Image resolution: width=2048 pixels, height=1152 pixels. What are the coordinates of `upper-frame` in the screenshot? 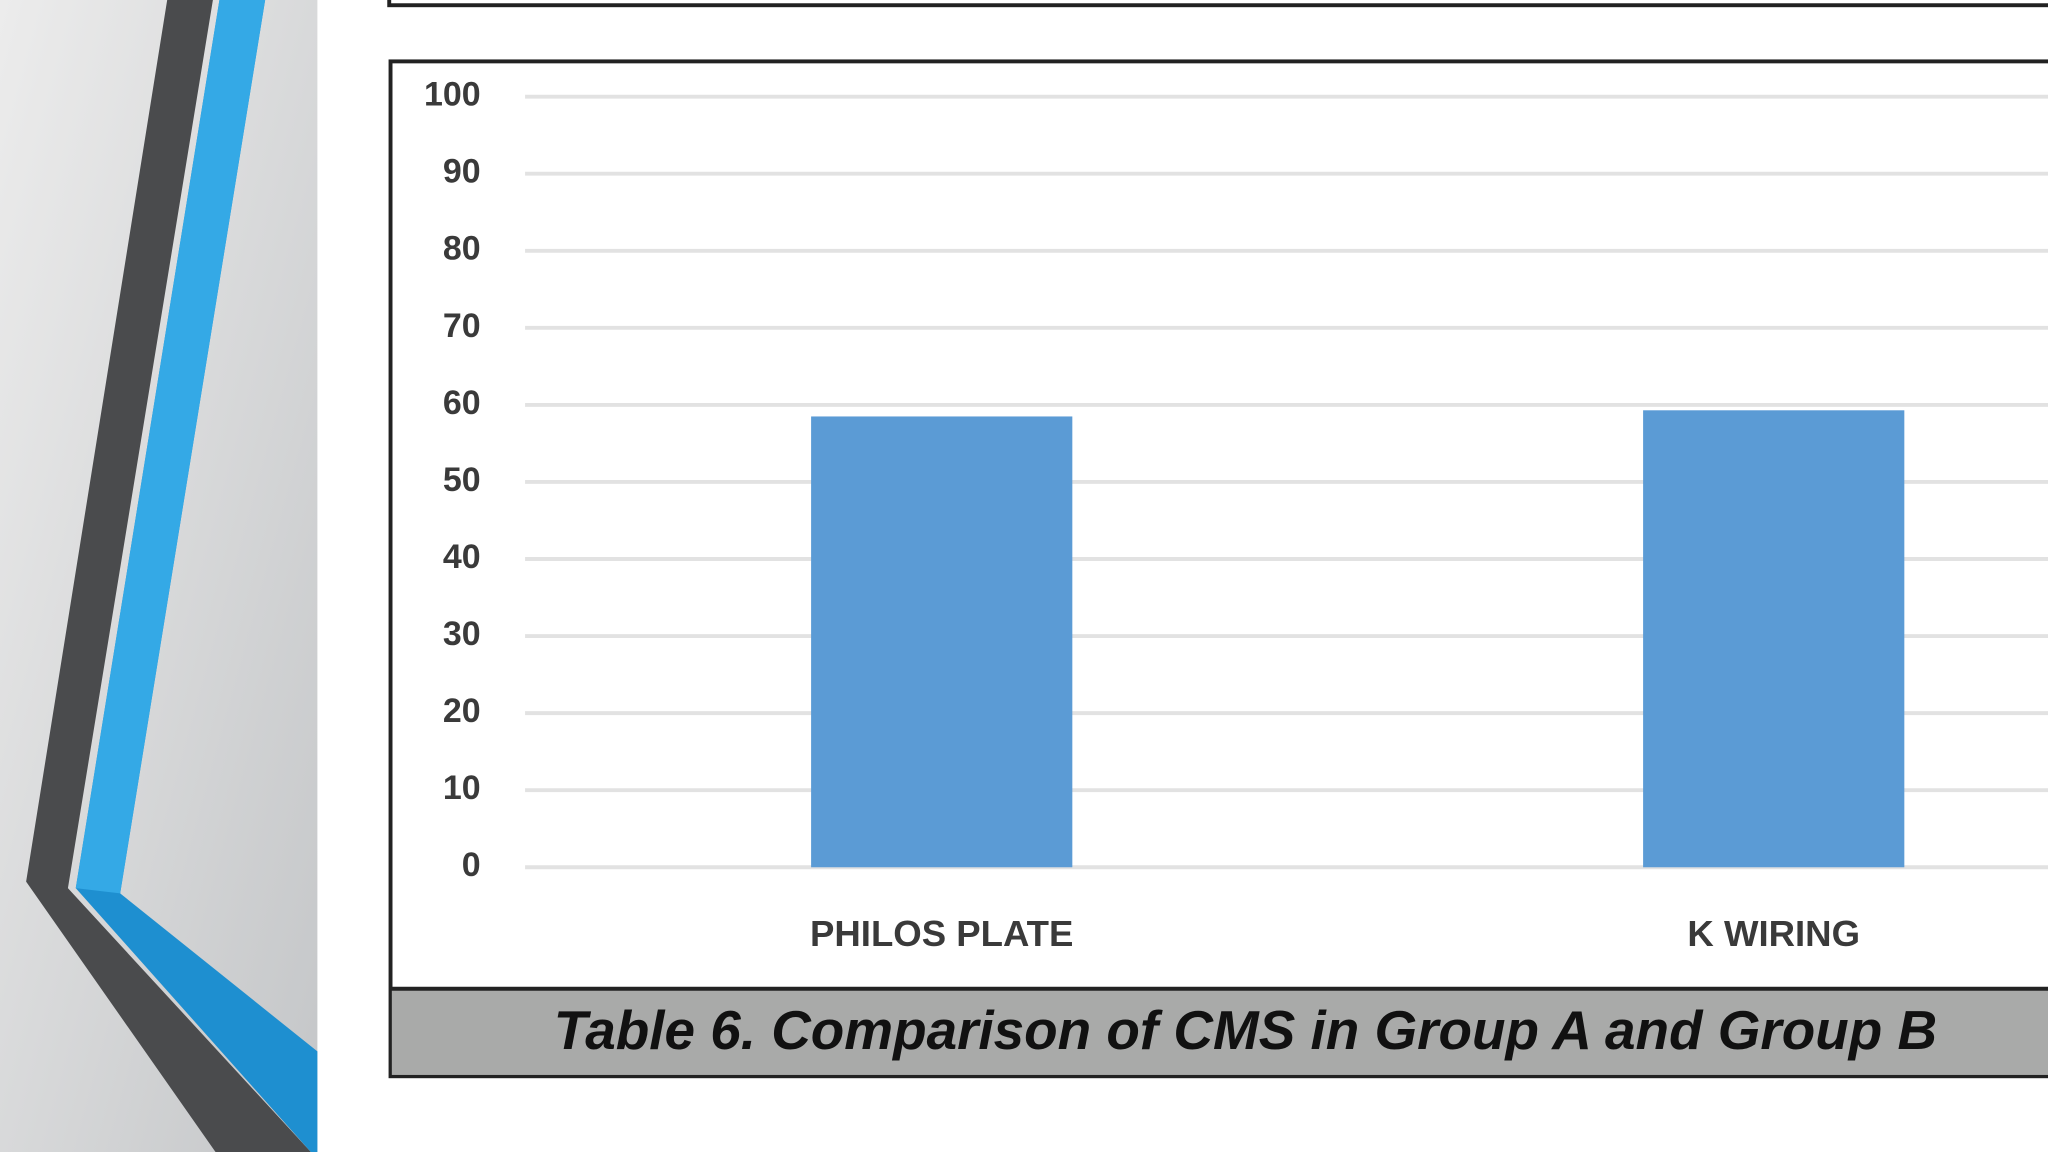 It's located at (1217, 4).